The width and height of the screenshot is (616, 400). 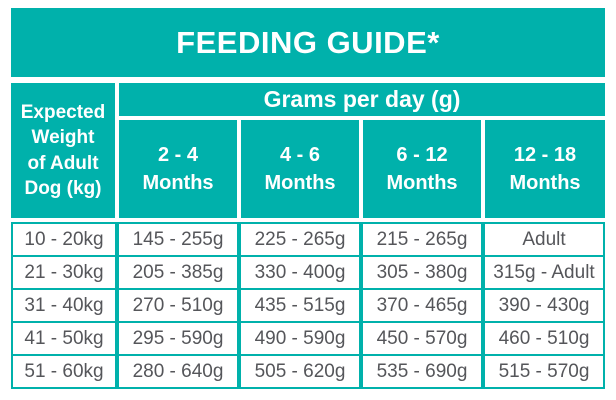 I want to click on value-cell: 370 - 465g, so click(x=422, y=305).